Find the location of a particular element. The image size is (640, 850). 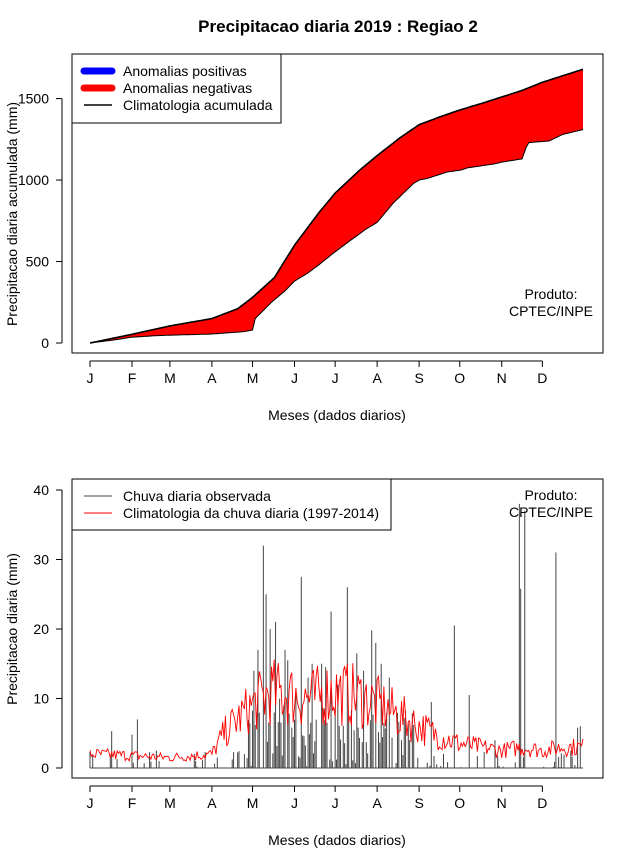

y-tick-label: 1000 is located at coordinates (33, 180).